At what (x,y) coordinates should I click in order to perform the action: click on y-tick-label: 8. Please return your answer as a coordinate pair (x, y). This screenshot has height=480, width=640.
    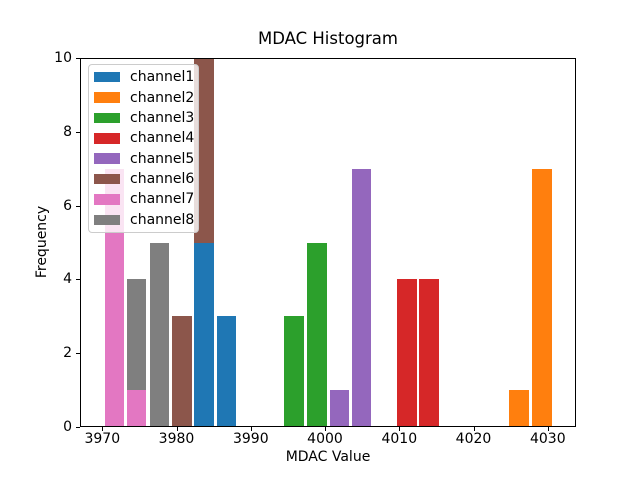
    Looking at the image, I should click on (67, 131).